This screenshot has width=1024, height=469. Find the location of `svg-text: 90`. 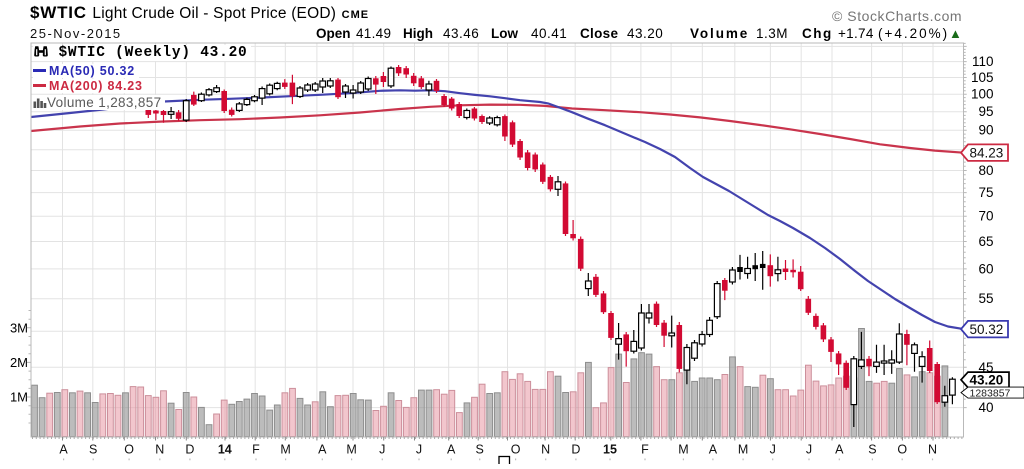

svg-text: 90 is located at coordinates (985, 130).